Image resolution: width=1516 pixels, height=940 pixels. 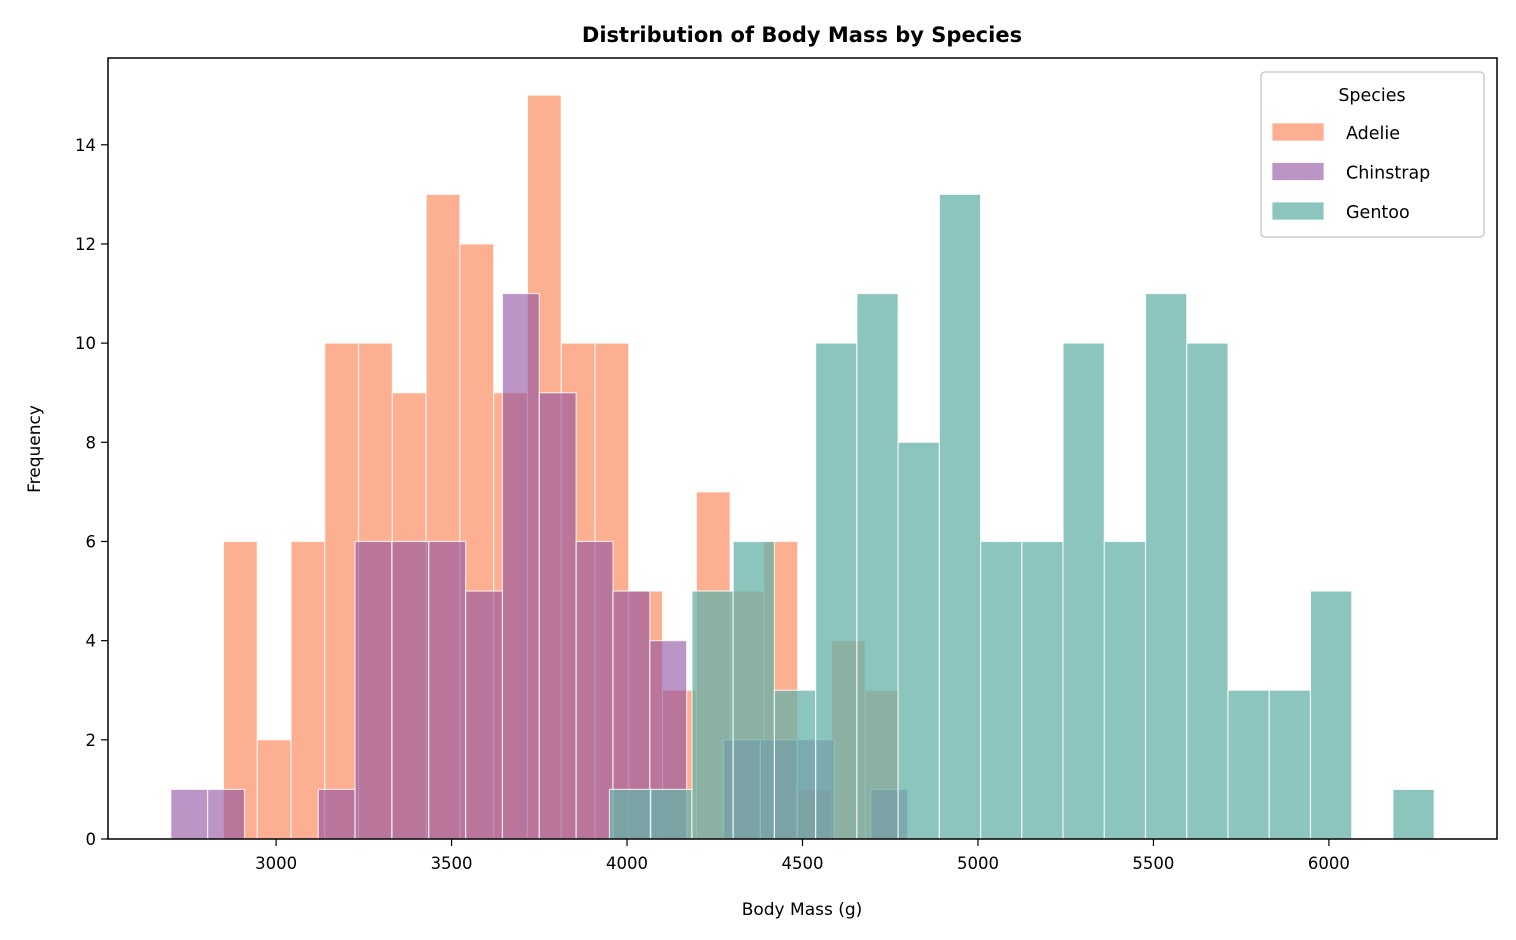 I want to click on x-tick-label: 3000, so click(x=276, y=863).